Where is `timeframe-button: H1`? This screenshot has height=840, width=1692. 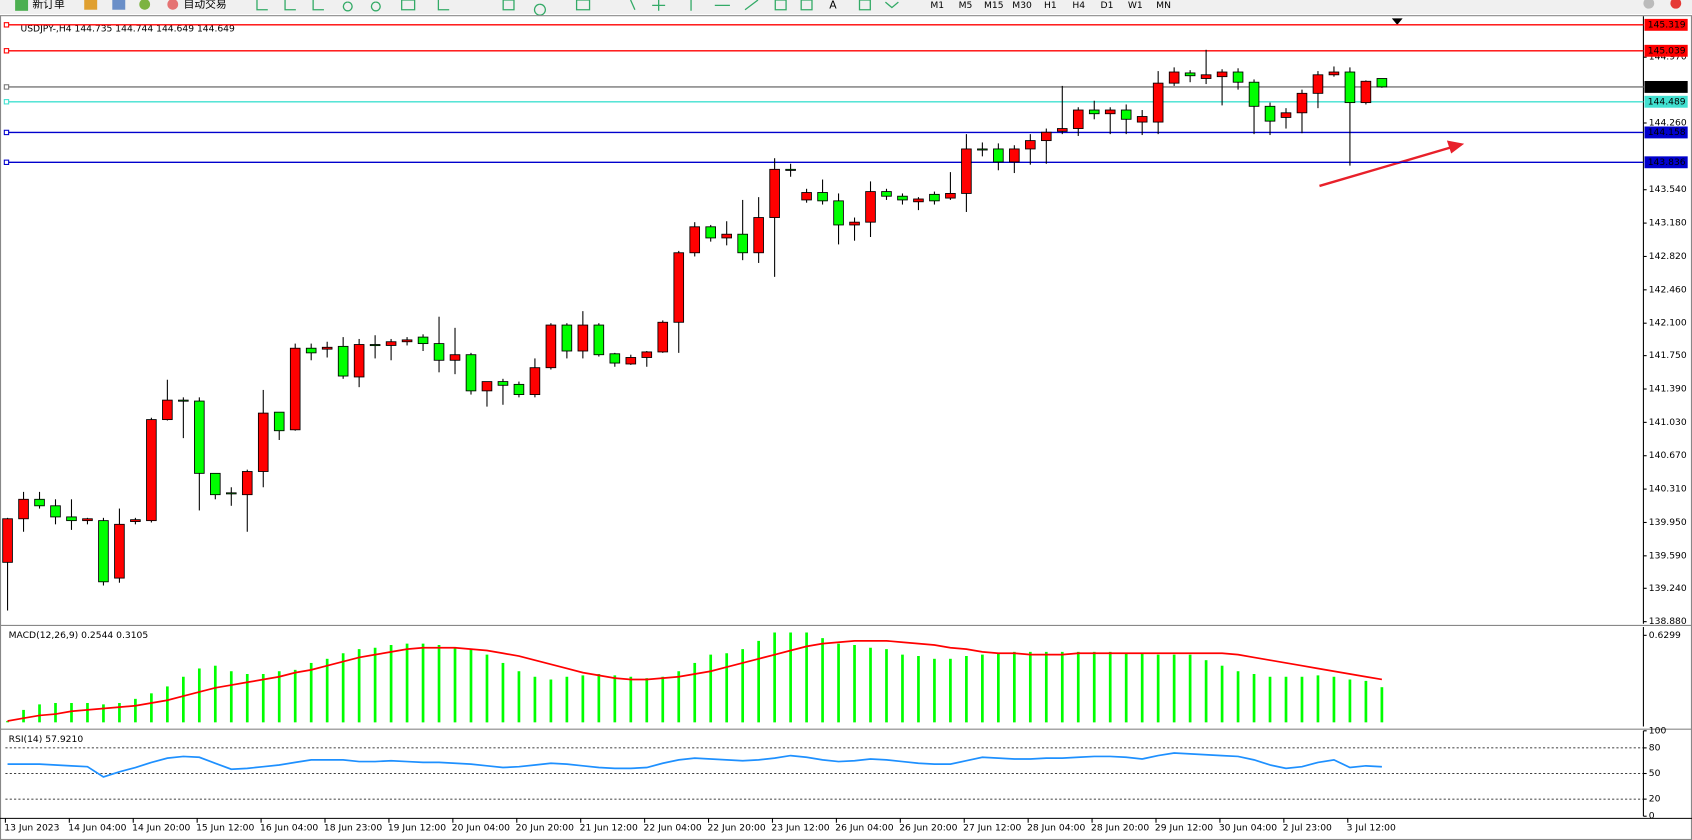
timeframe-button: H1 is located at coordinates (1050, 5).